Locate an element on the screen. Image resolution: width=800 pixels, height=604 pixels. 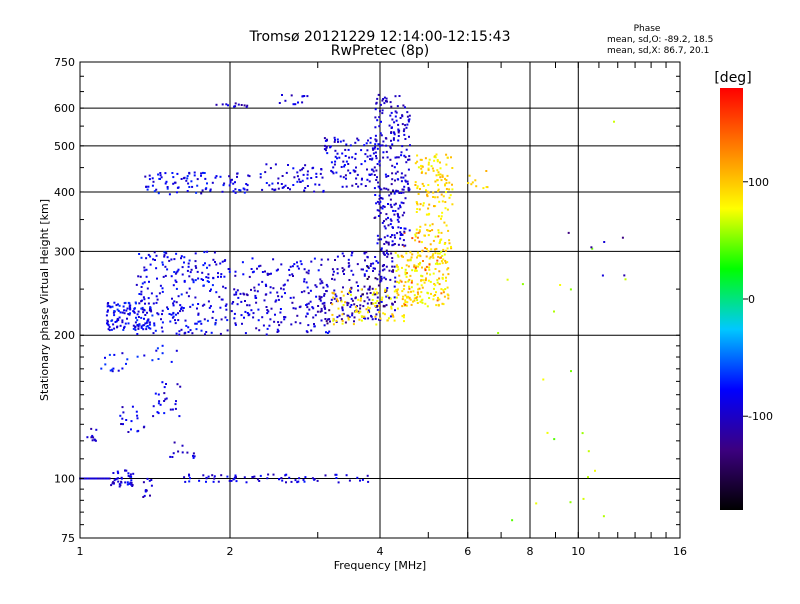
y-tick-label: 75 is located at coordinates (68, 538).